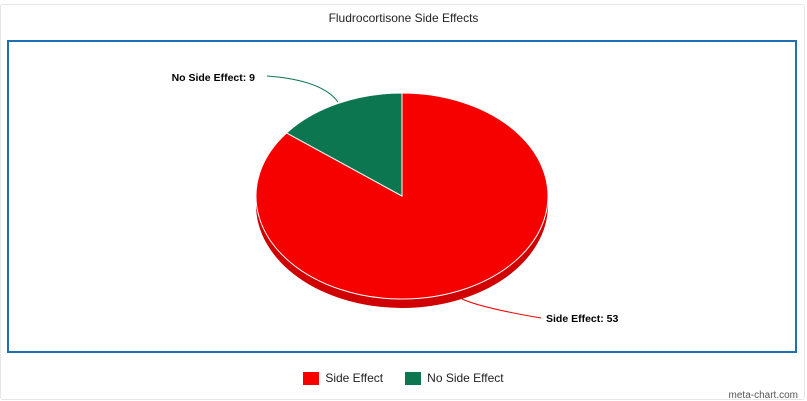 This screenshot has width=807, height=401. What do you see at coordinates (582, 319) in the screenshot?
I see `data-label-side-effect: Side Effect: 53` at bounding box center [582, 319].